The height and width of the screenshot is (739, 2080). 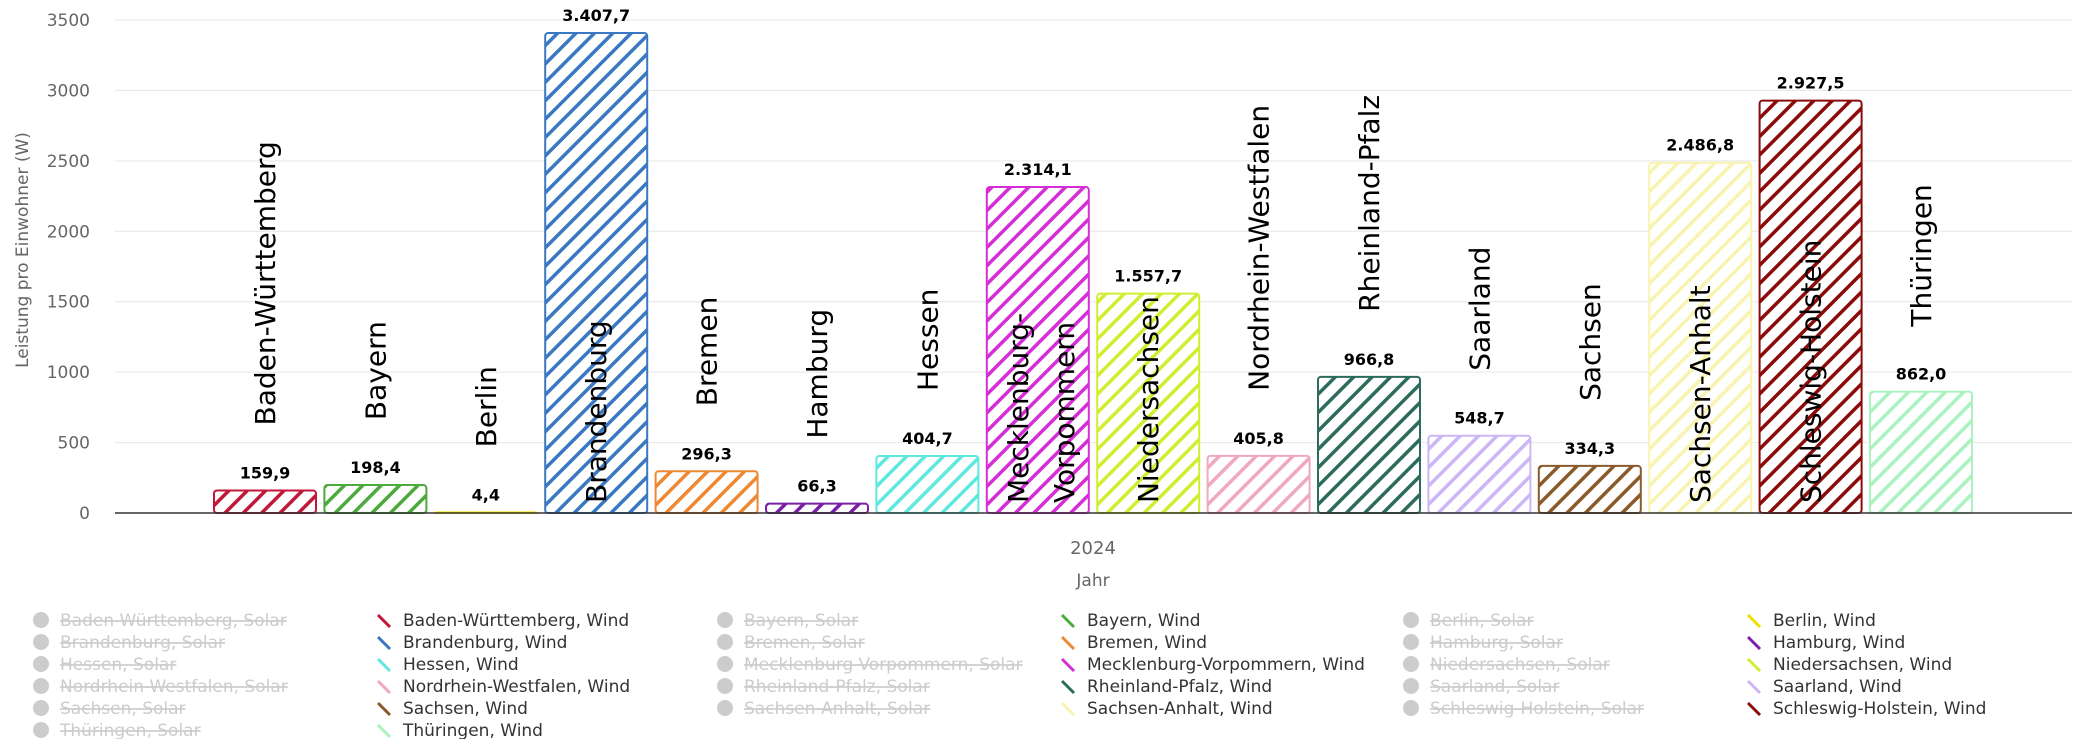 What do you see at coordinates (1700, 394) in the screenshot?
I see `bar-name-label: Sachsen-Anhalt` at bounding box center [1700, 394].